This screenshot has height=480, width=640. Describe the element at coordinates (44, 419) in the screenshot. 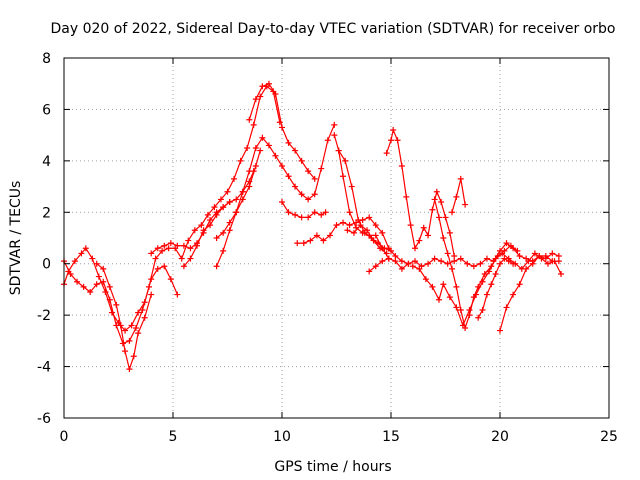

I see `y-tick-label: -6` at that location.